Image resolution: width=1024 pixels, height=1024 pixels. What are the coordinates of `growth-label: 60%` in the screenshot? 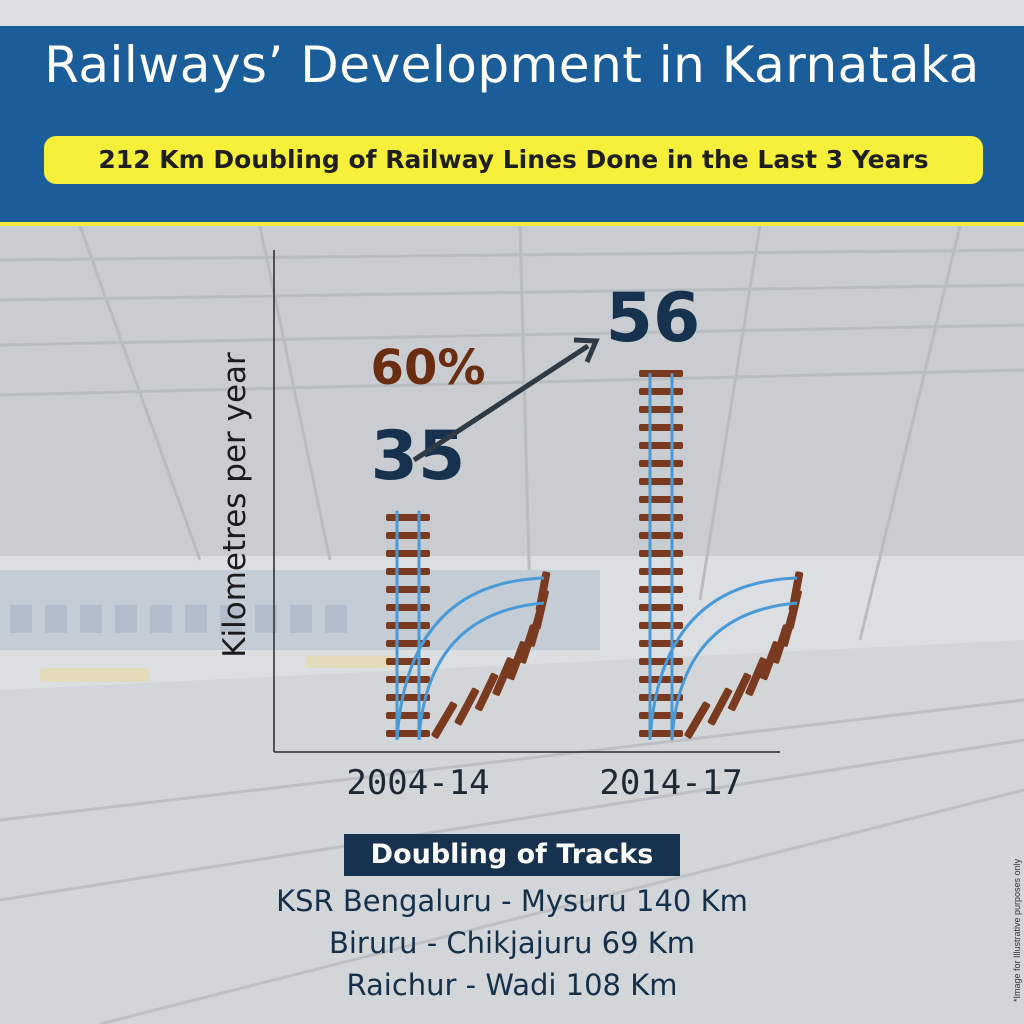 It's located at (428, 368).